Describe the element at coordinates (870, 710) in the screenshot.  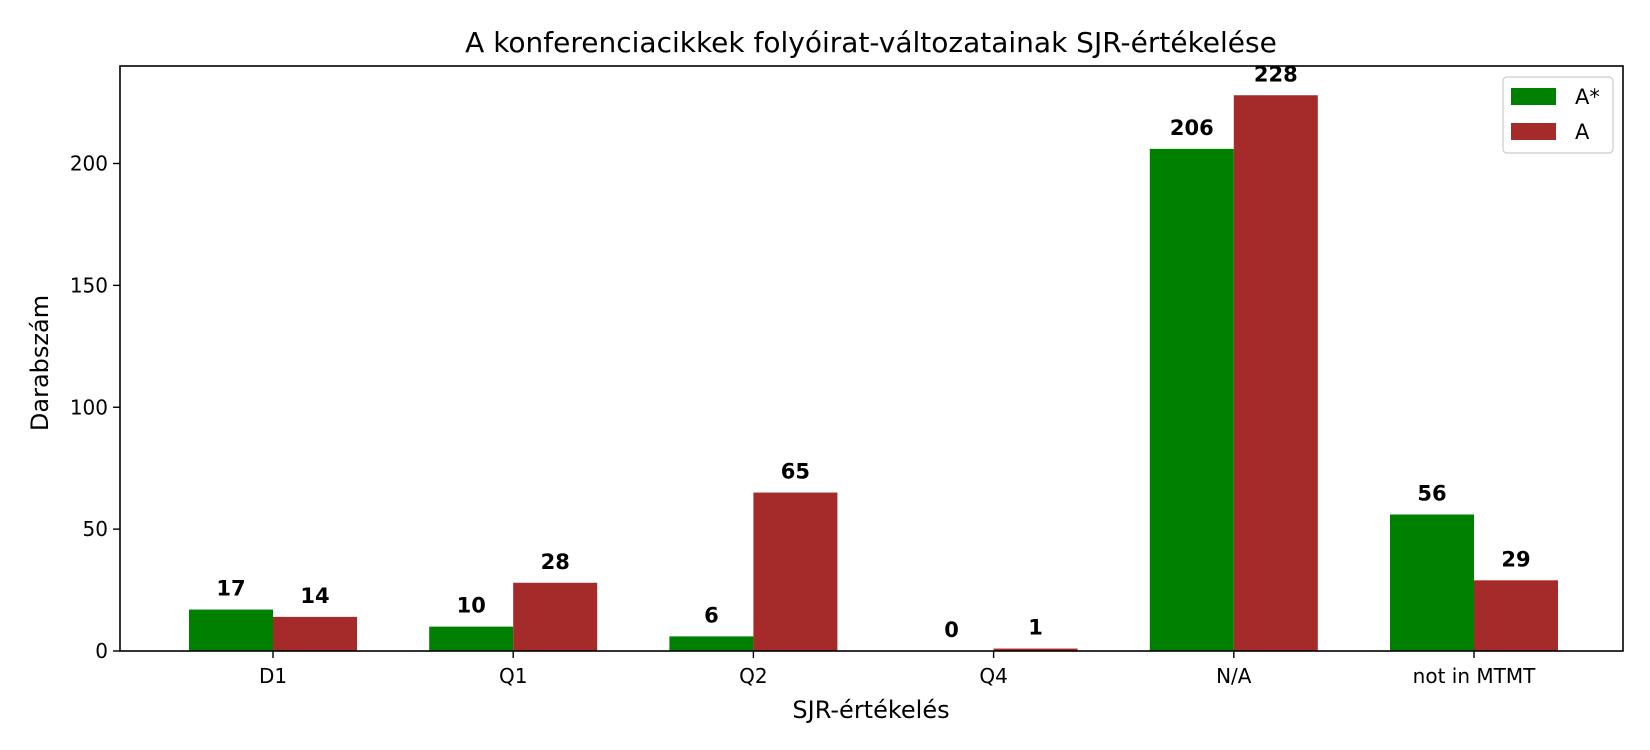
I see `x-axis-label: SJR-értékelés` at that location.